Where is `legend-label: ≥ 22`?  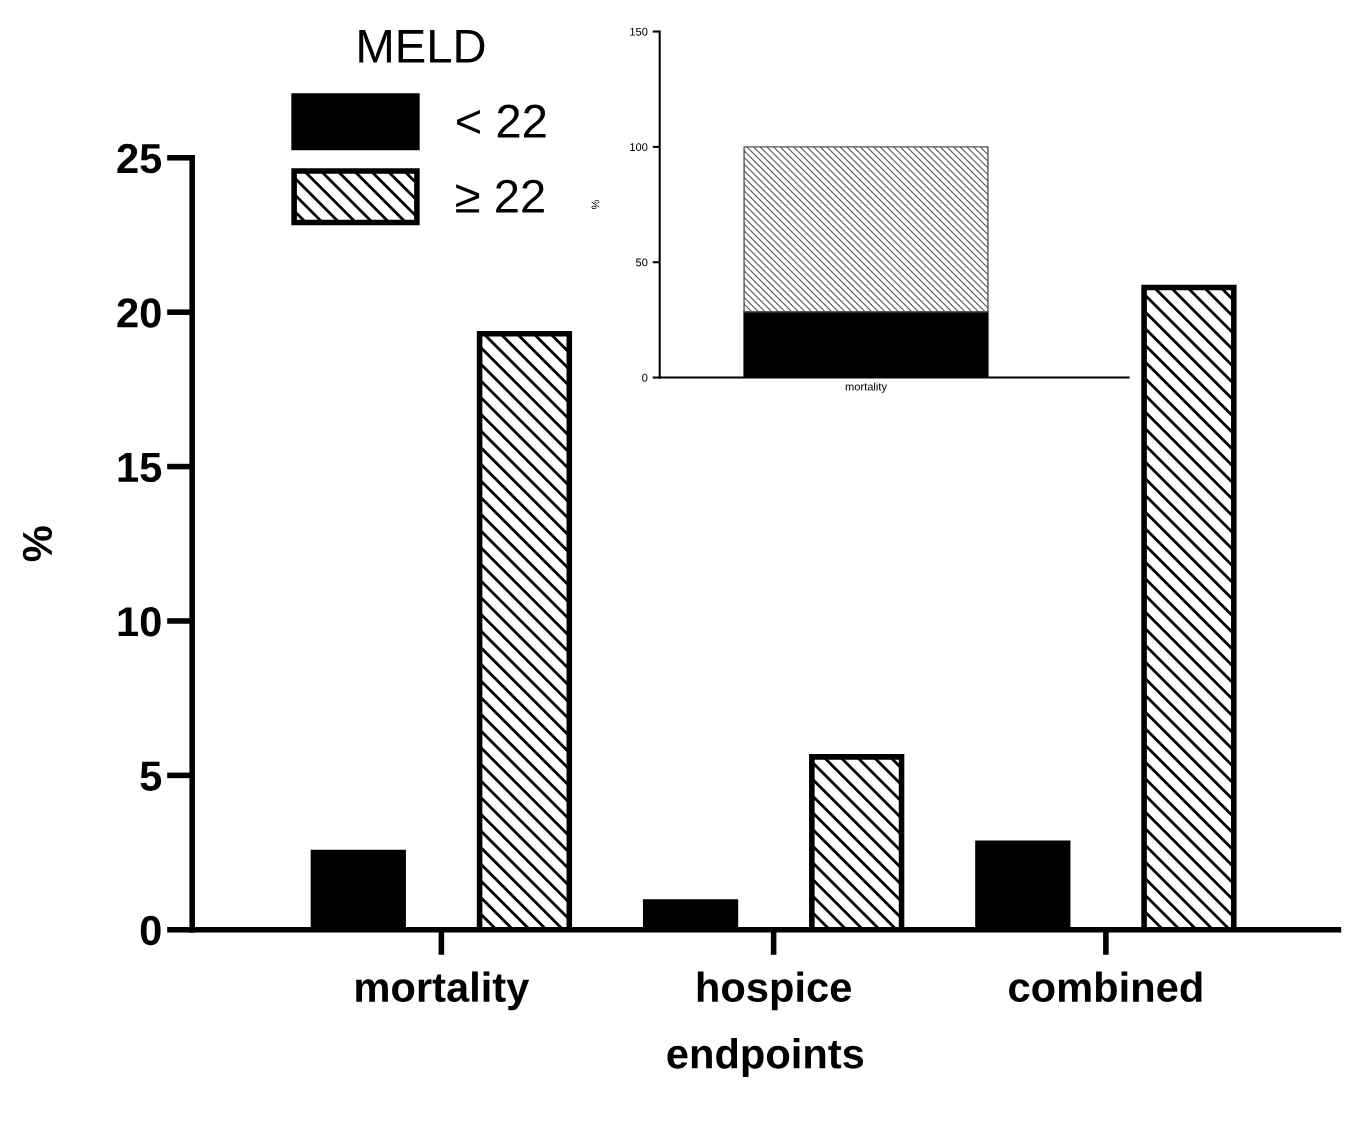 legend-label: ≥ 22 is located at coordinates (500, 196).